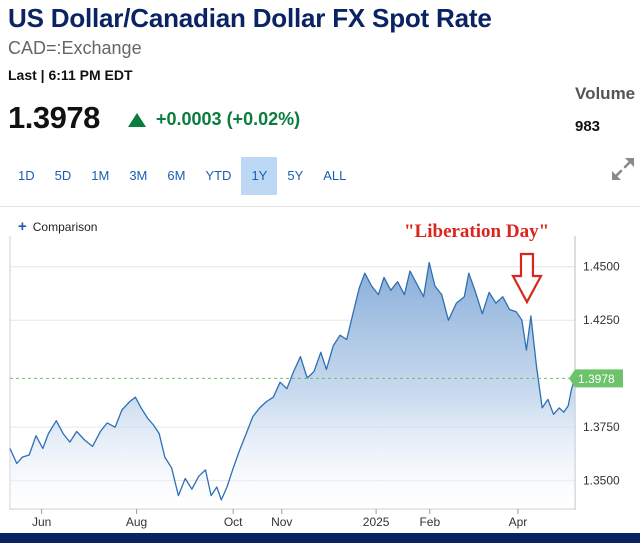  Describe the element at coordinates (137, 119) in the screenshot. I see `up-triangle-icon` at that location.